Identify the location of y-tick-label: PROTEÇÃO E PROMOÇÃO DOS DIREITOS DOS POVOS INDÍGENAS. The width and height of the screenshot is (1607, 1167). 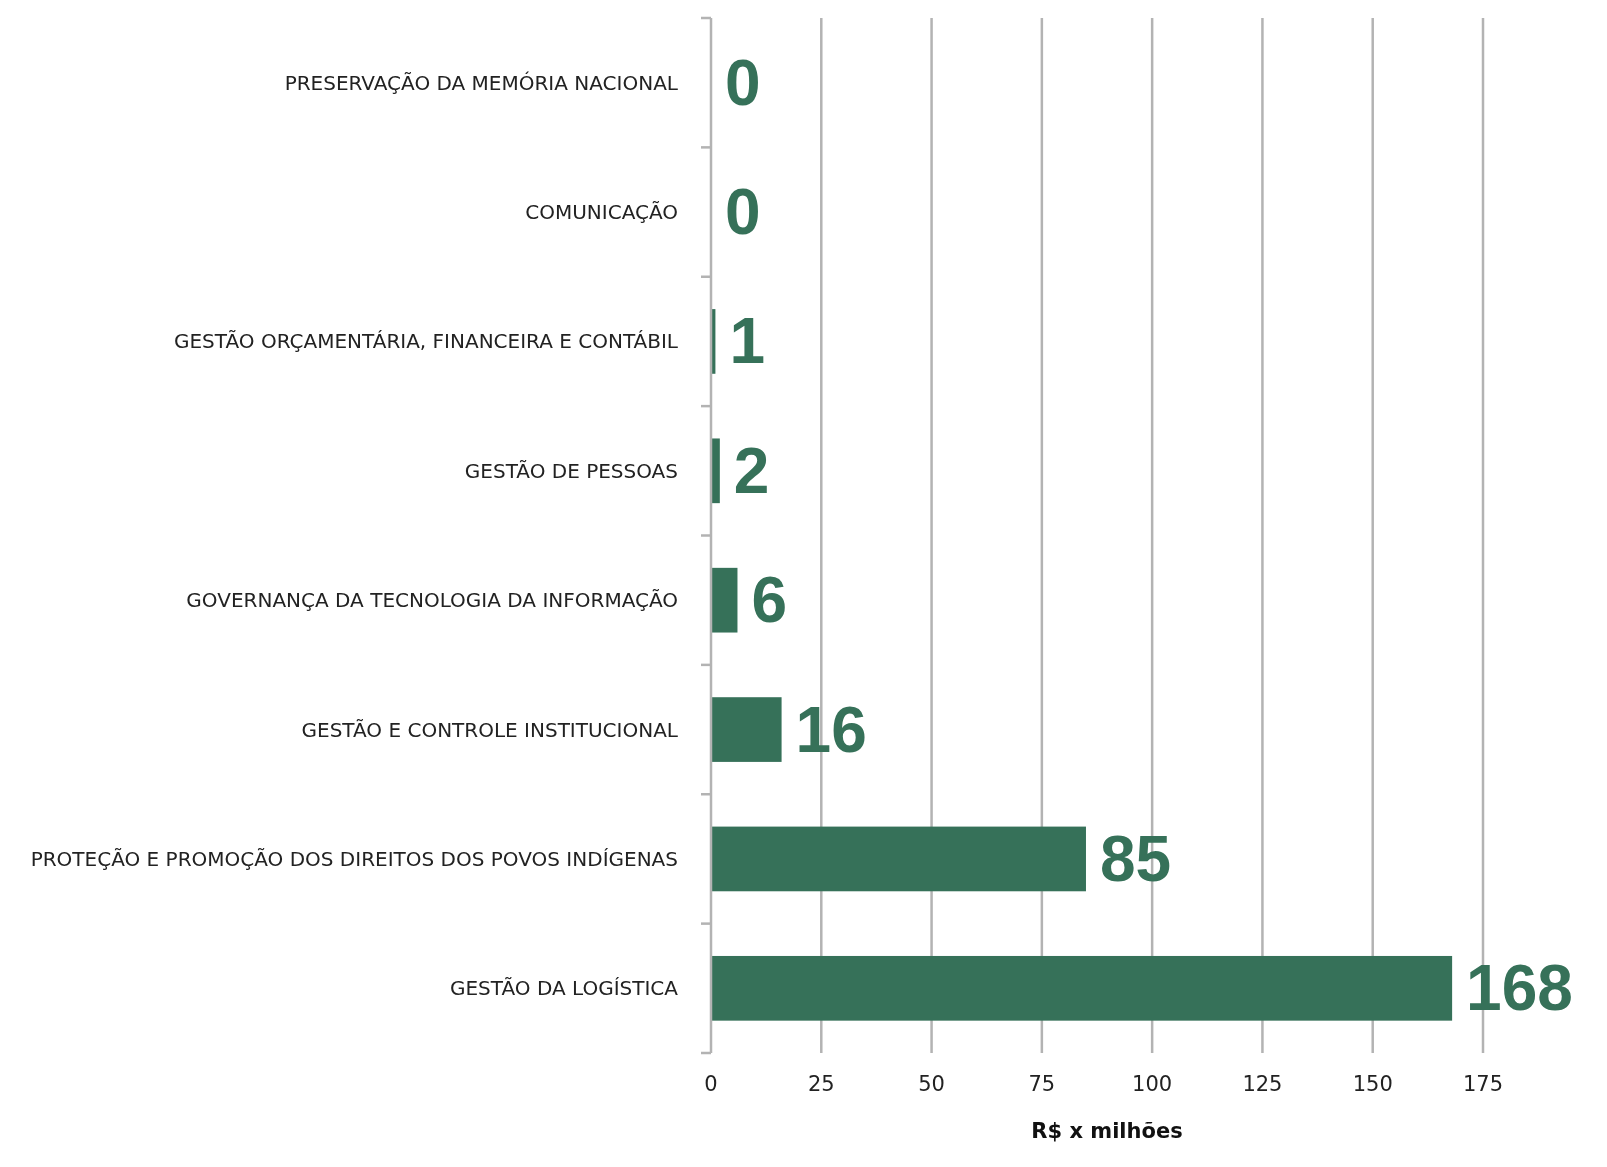
(354, 858).